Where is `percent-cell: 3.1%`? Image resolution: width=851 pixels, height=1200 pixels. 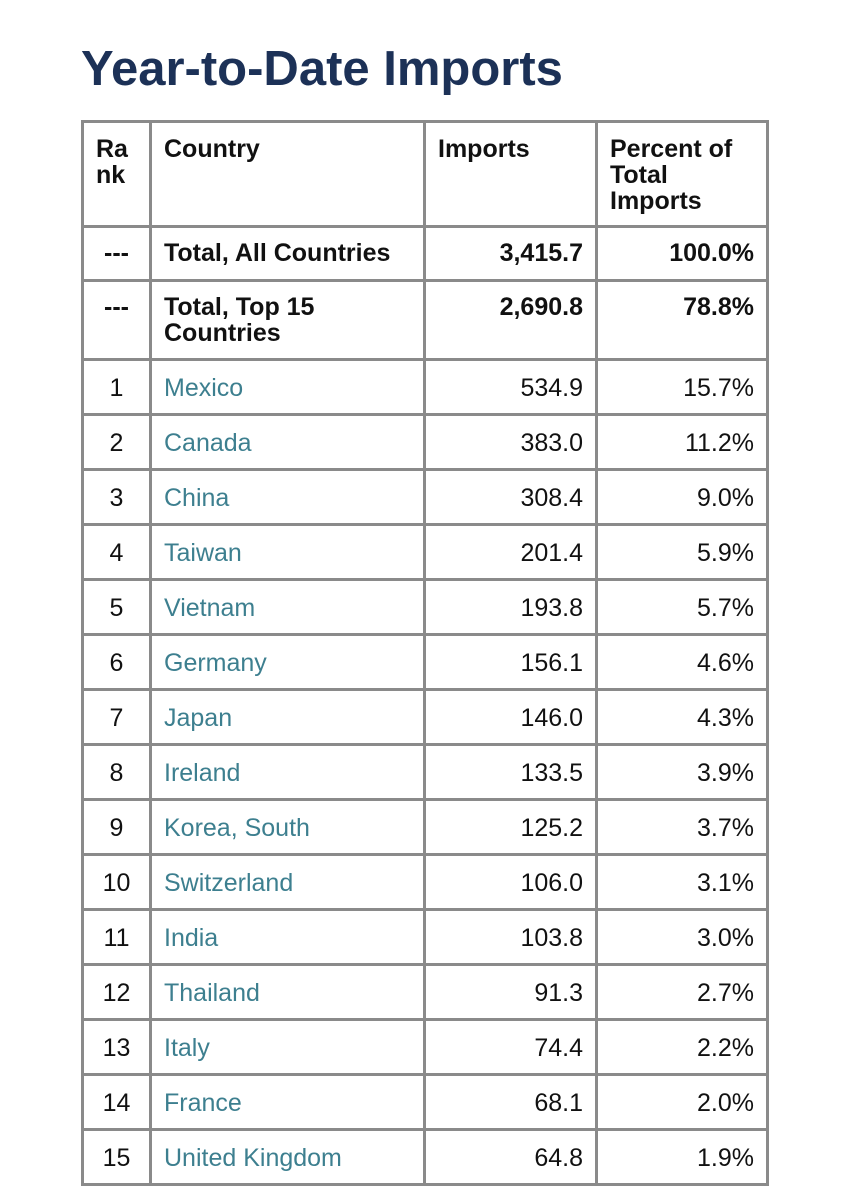
percent-cell: 3.1% is located at coordinates (683, 883).